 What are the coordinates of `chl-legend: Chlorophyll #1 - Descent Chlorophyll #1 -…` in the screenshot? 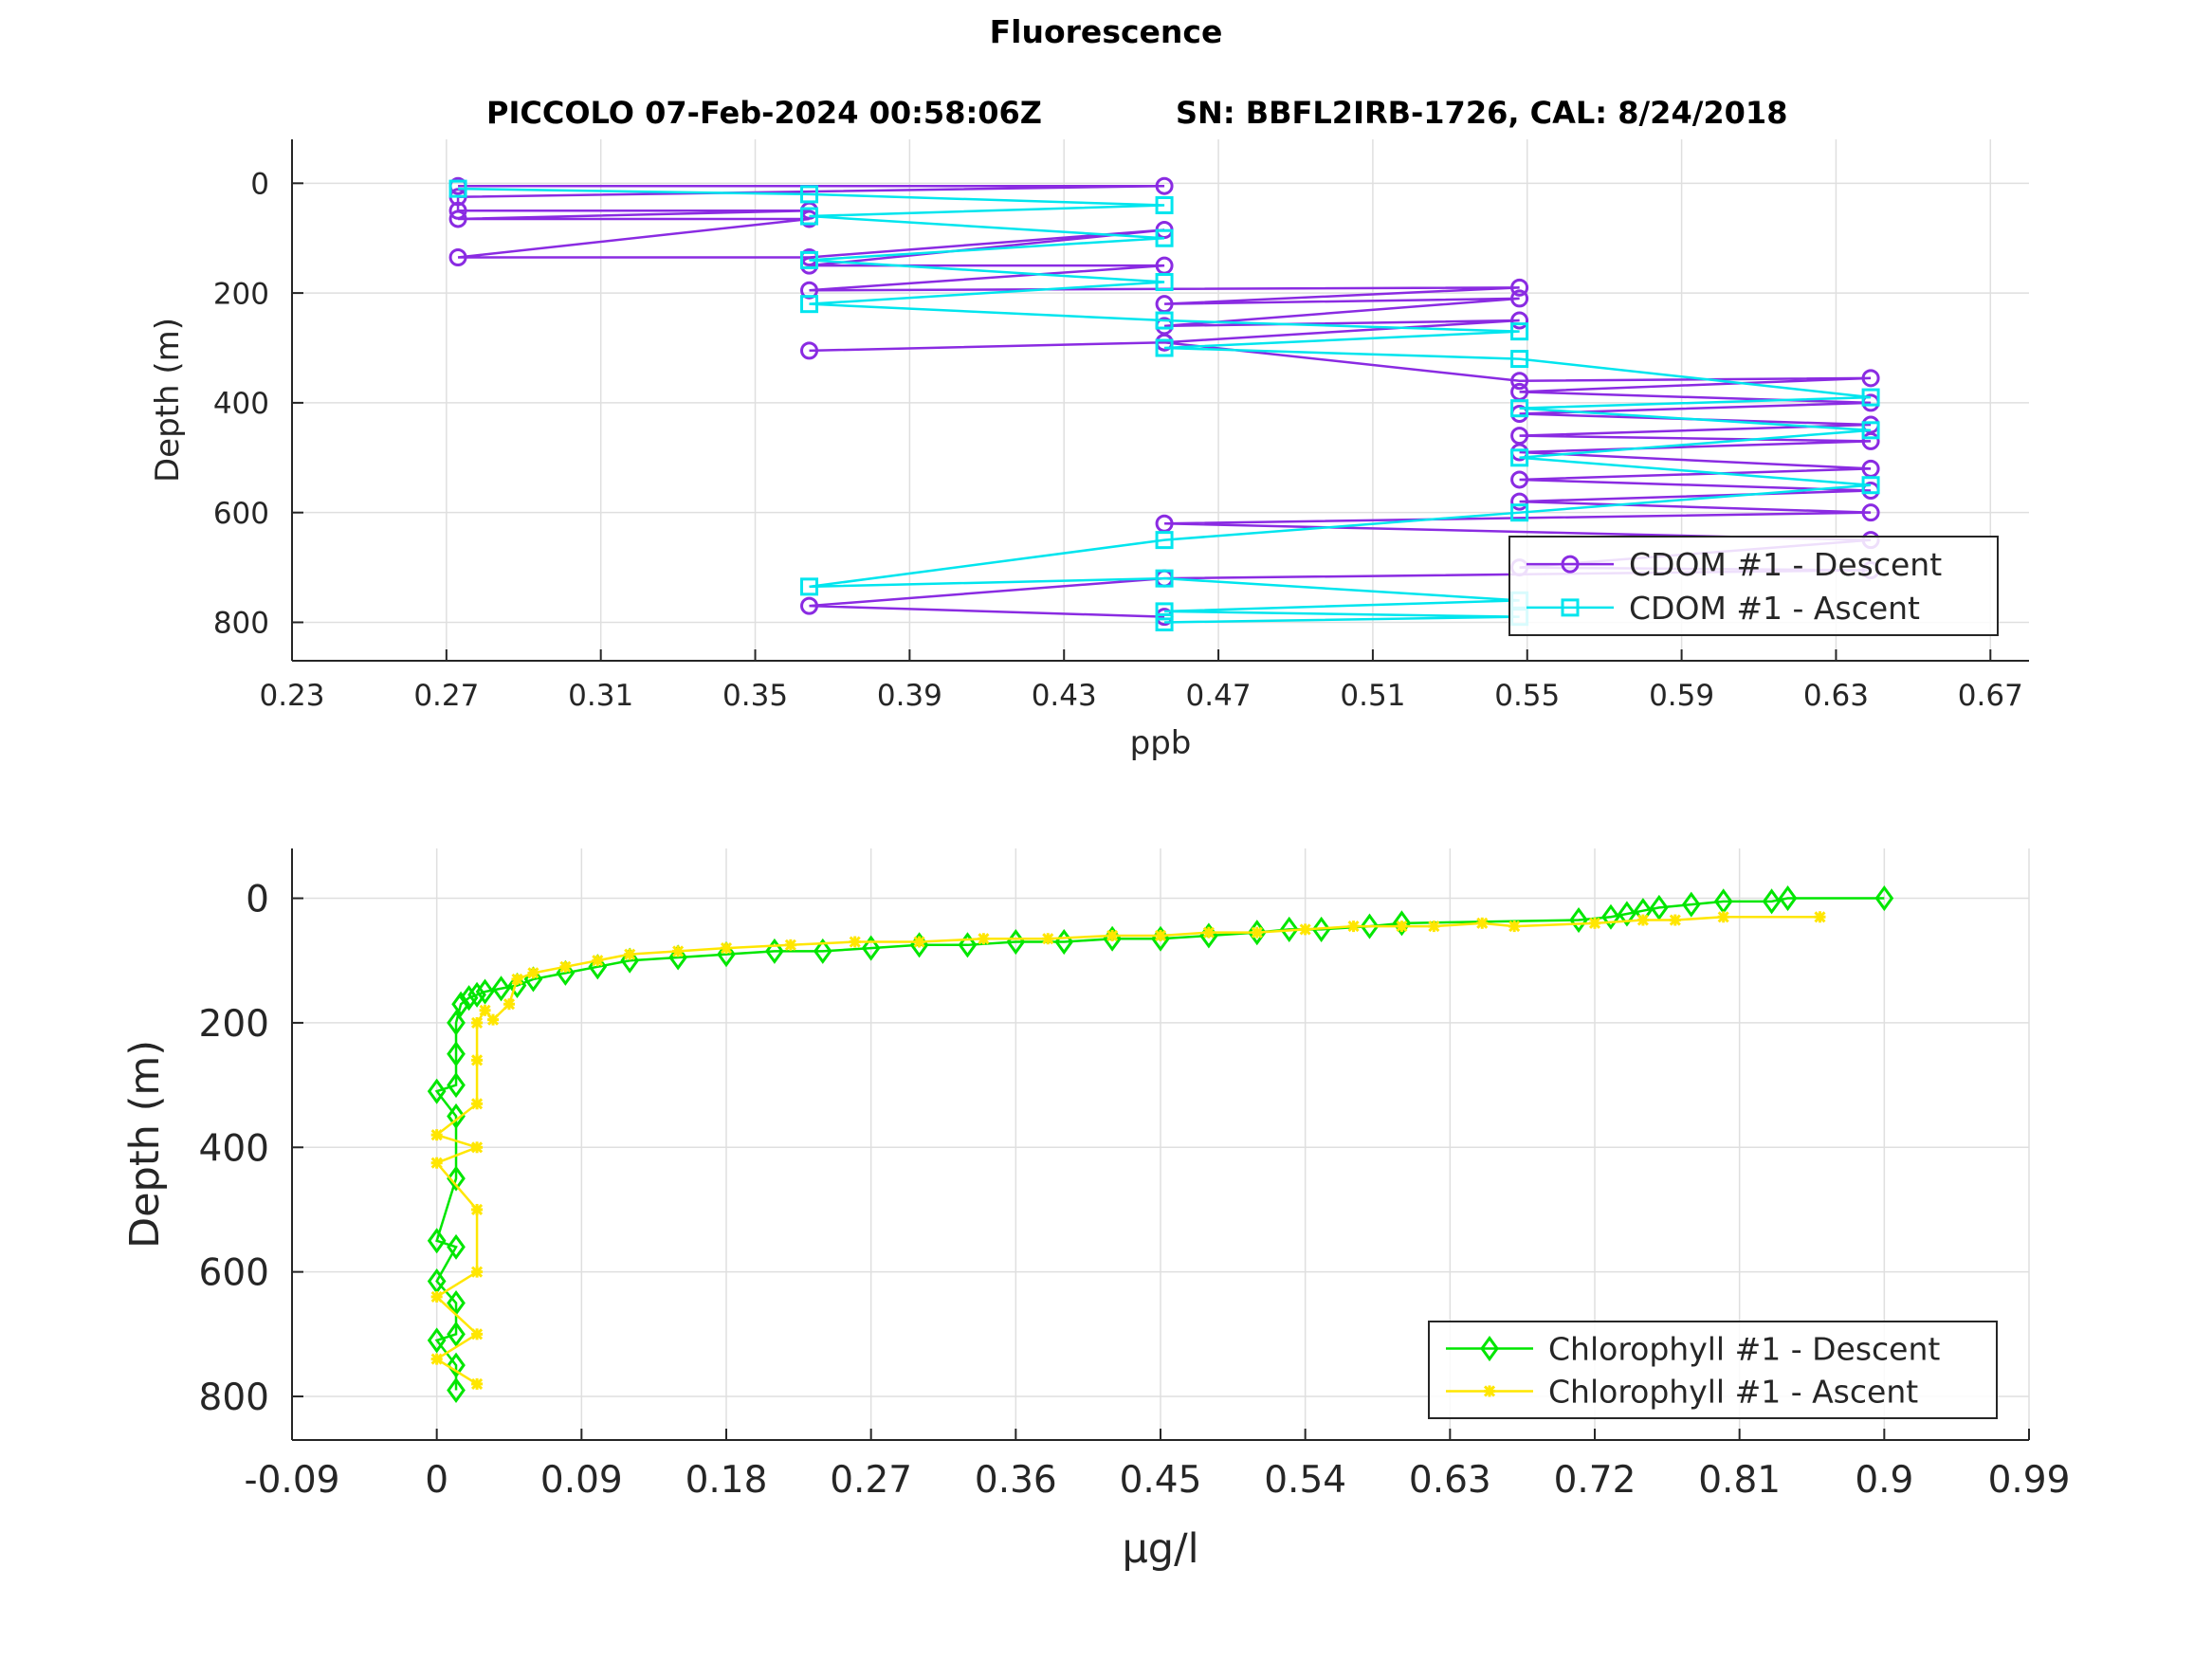 It's located at (1713, 1370).